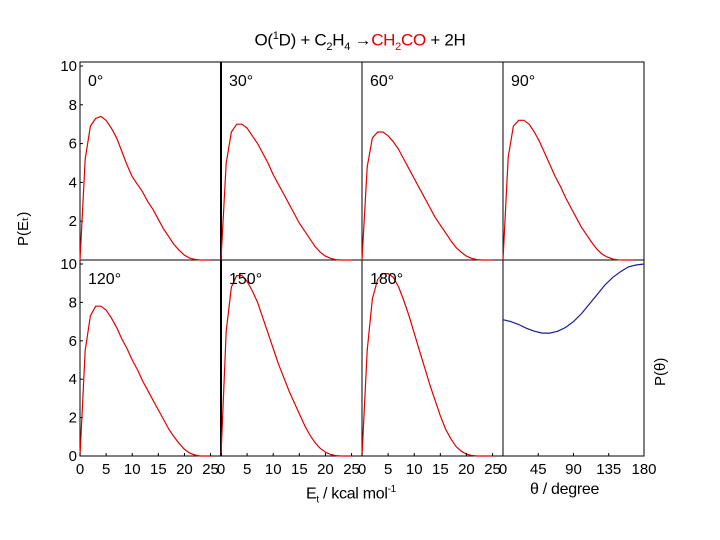 This screenshot has width=720, height=540. What do you see at coordinates (241, 81) in the screenshot?
I see `panel-label-2: 30°` at bounding box center [241, 81].